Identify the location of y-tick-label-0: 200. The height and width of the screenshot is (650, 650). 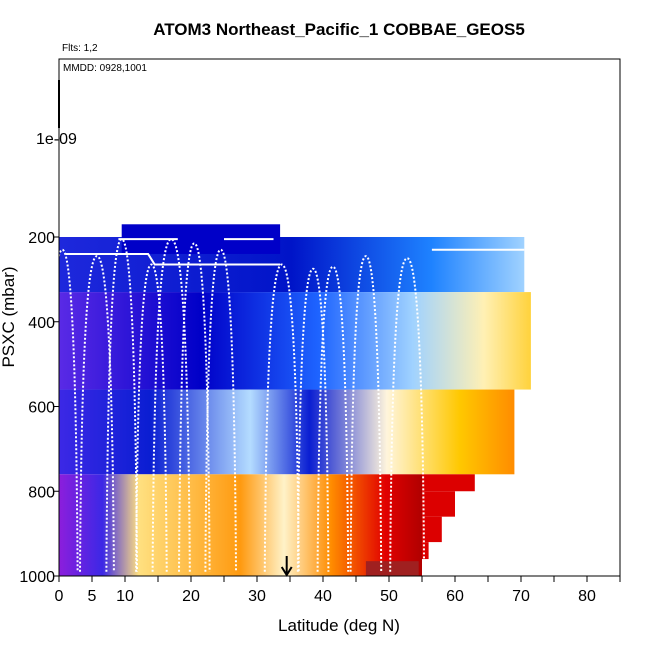
(41, 238).